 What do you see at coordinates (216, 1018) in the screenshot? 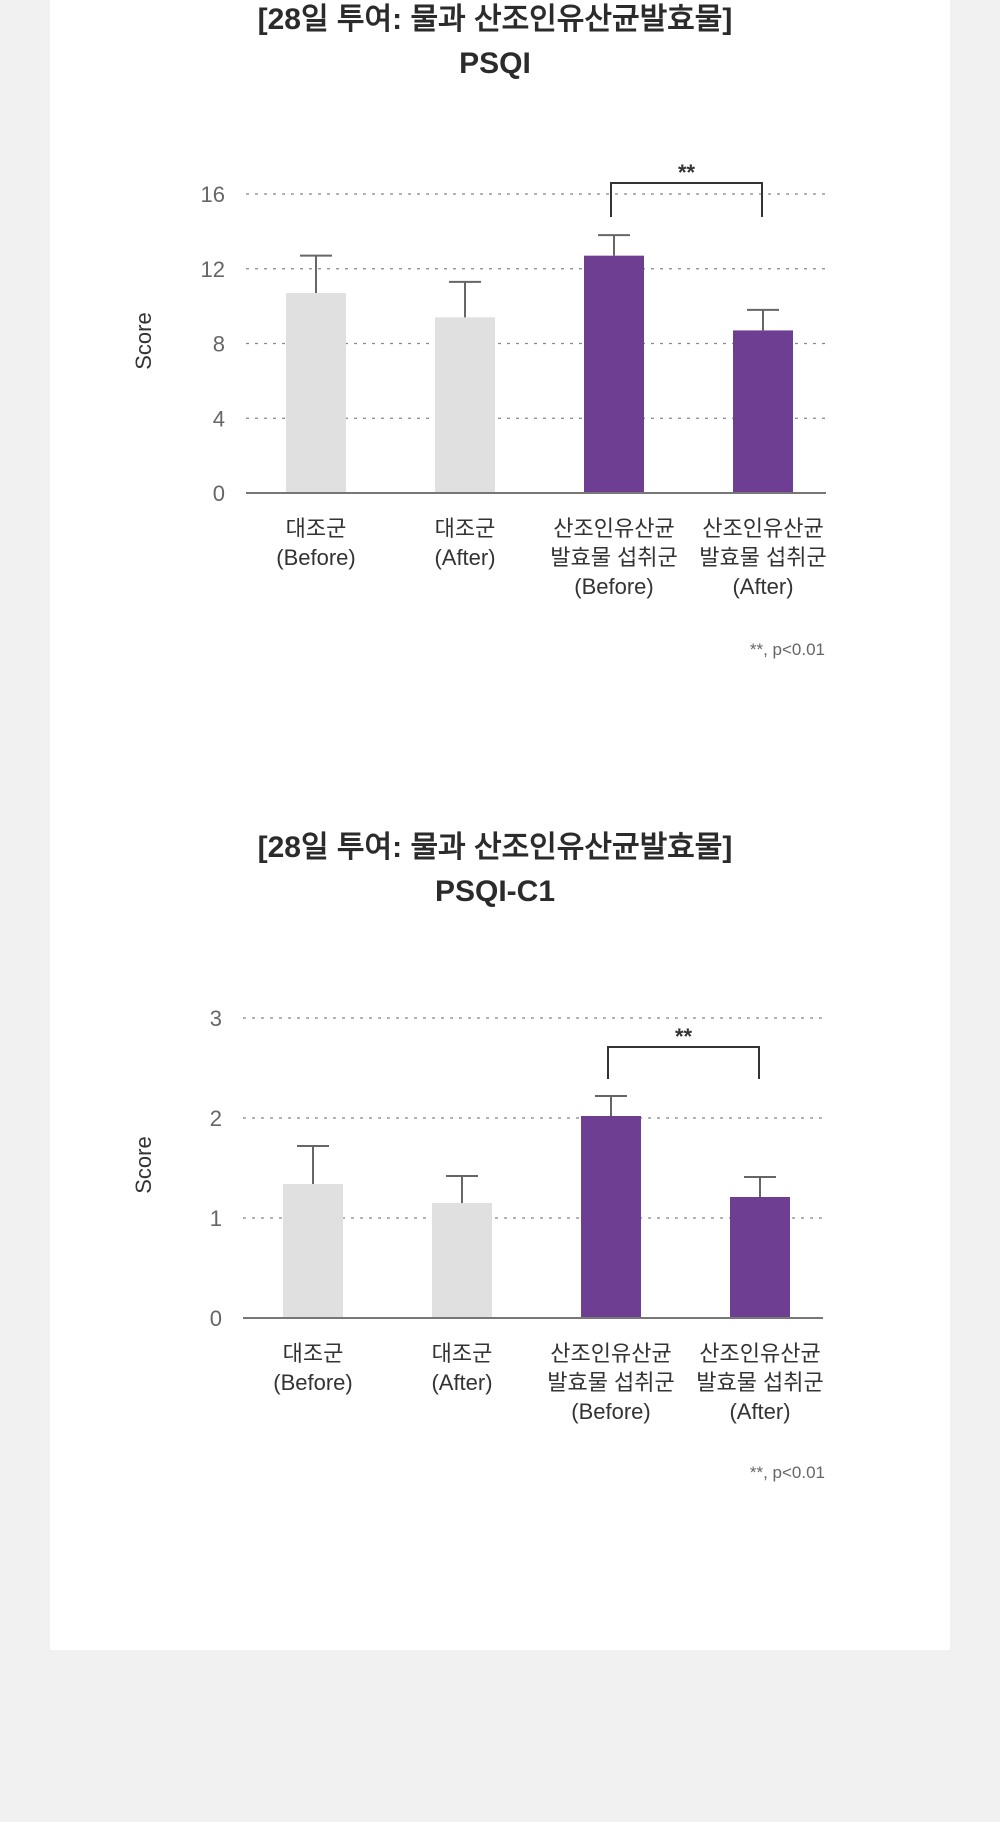
I see `y-tick-label: 3` at bounding box center [216, 1018].